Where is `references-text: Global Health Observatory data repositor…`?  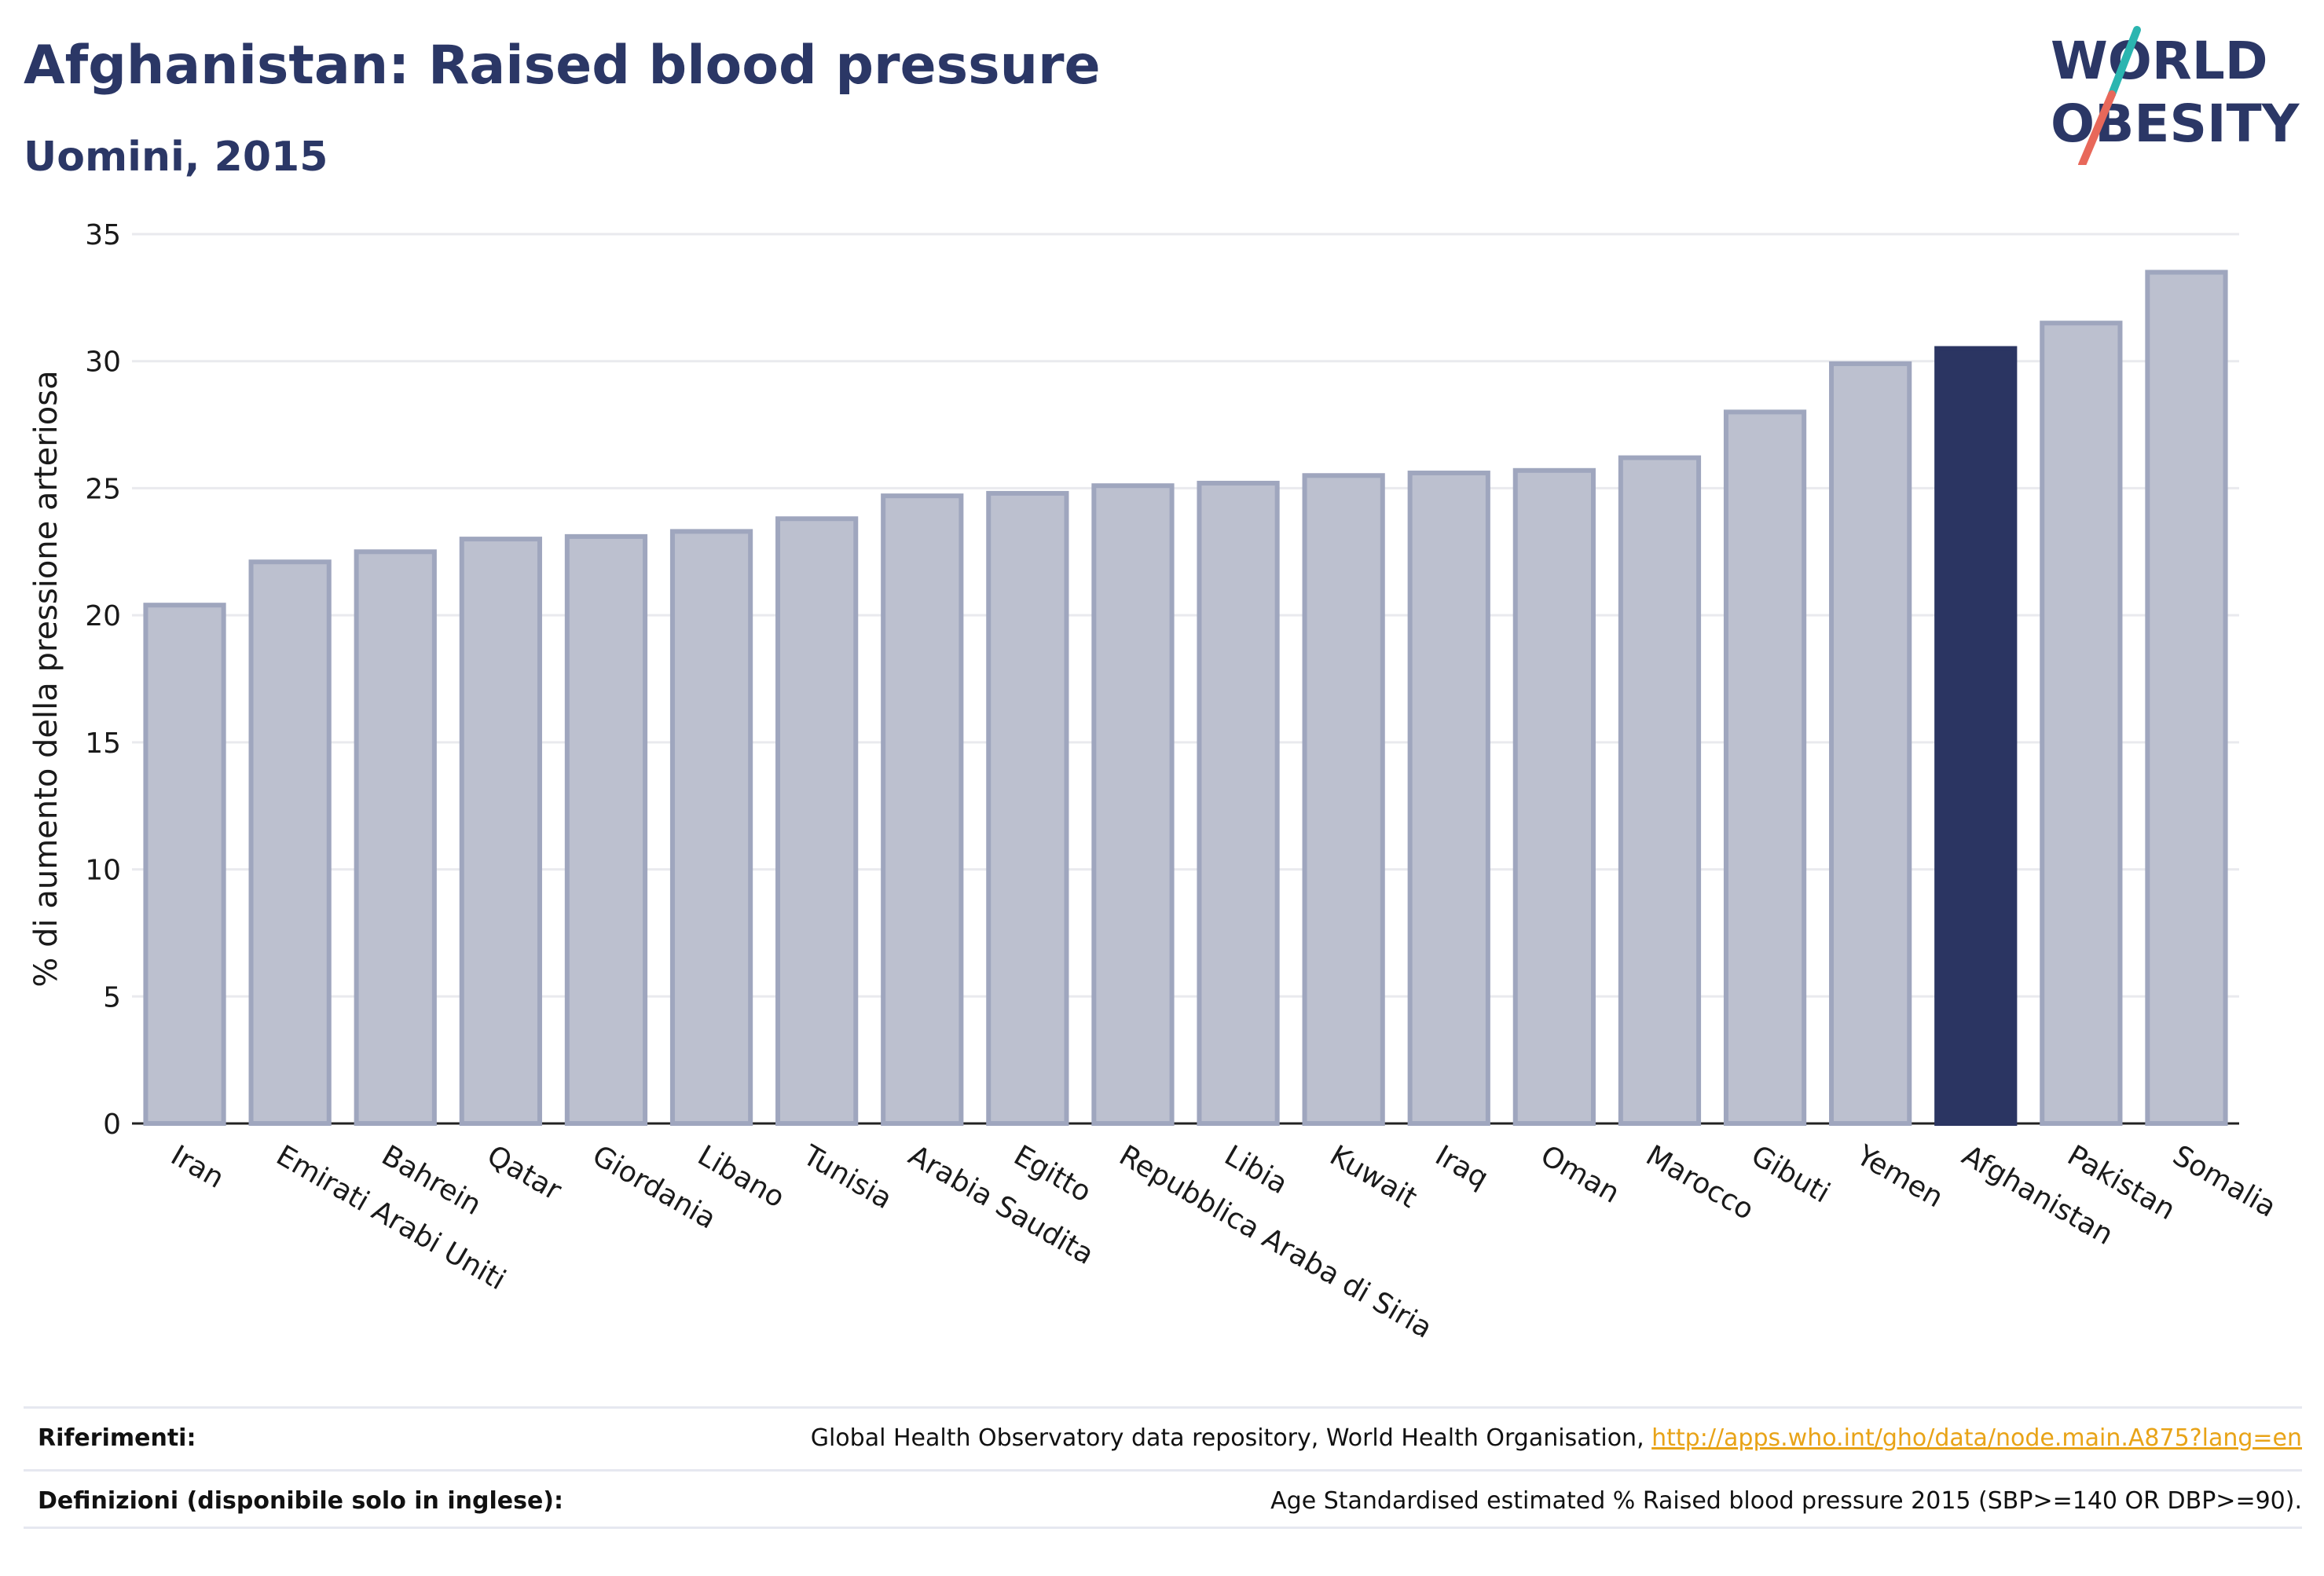 references-text: Global Health Observatory data repositor… is located at coordinates (1231, 1438).